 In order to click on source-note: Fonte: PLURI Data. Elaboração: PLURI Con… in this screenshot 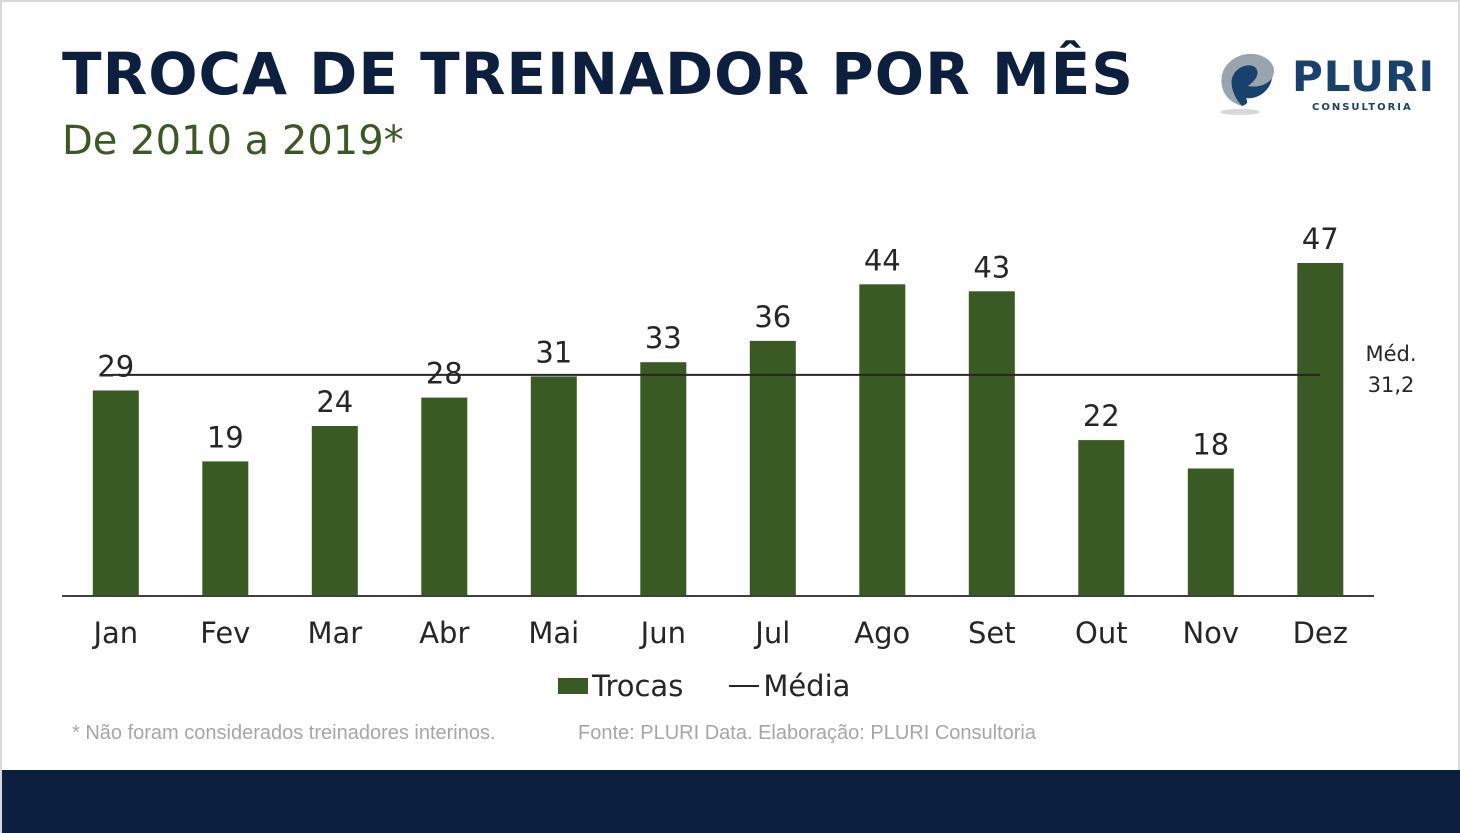, I will do `click(807, 733)`.